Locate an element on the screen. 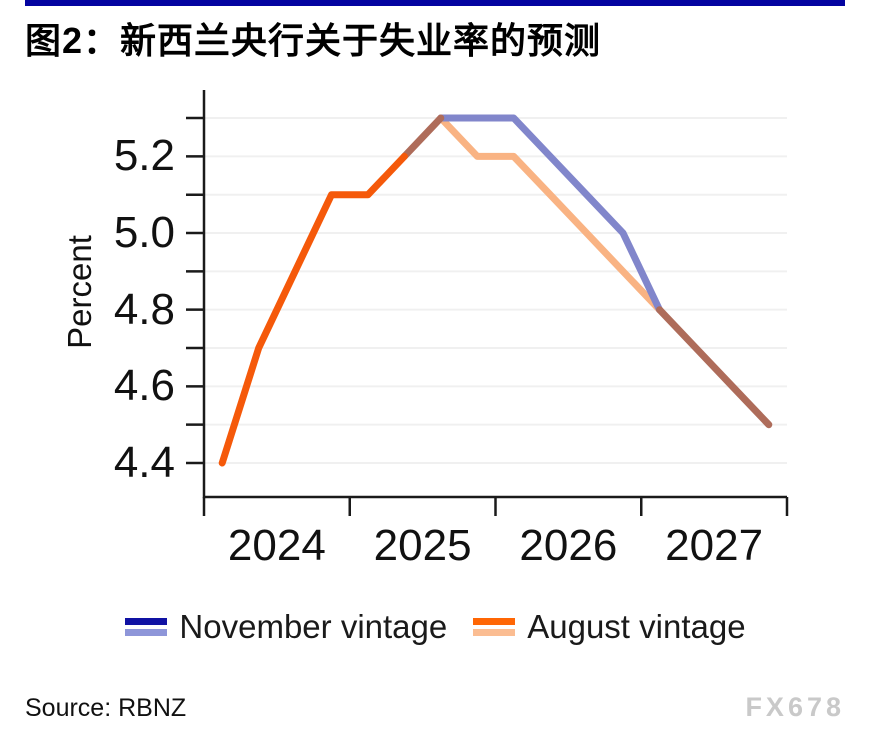 The image size is (871, 738). watermark-text: FX678 is located at coordinates (795, 707).